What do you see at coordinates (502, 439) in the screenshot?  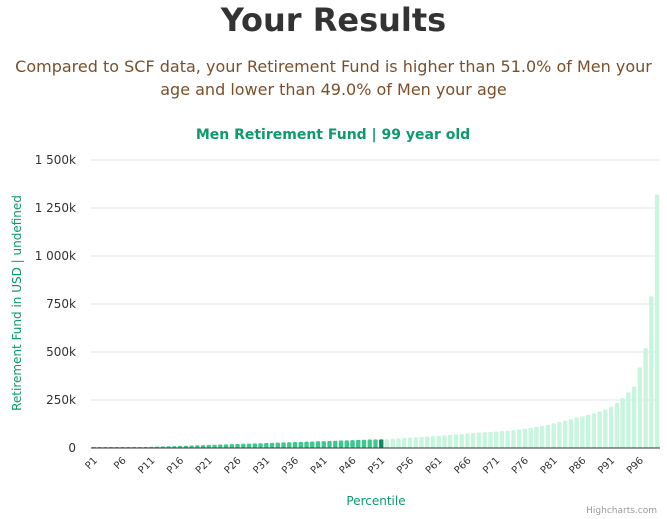 I see `bar-P72` at bounding box center [502, 439].